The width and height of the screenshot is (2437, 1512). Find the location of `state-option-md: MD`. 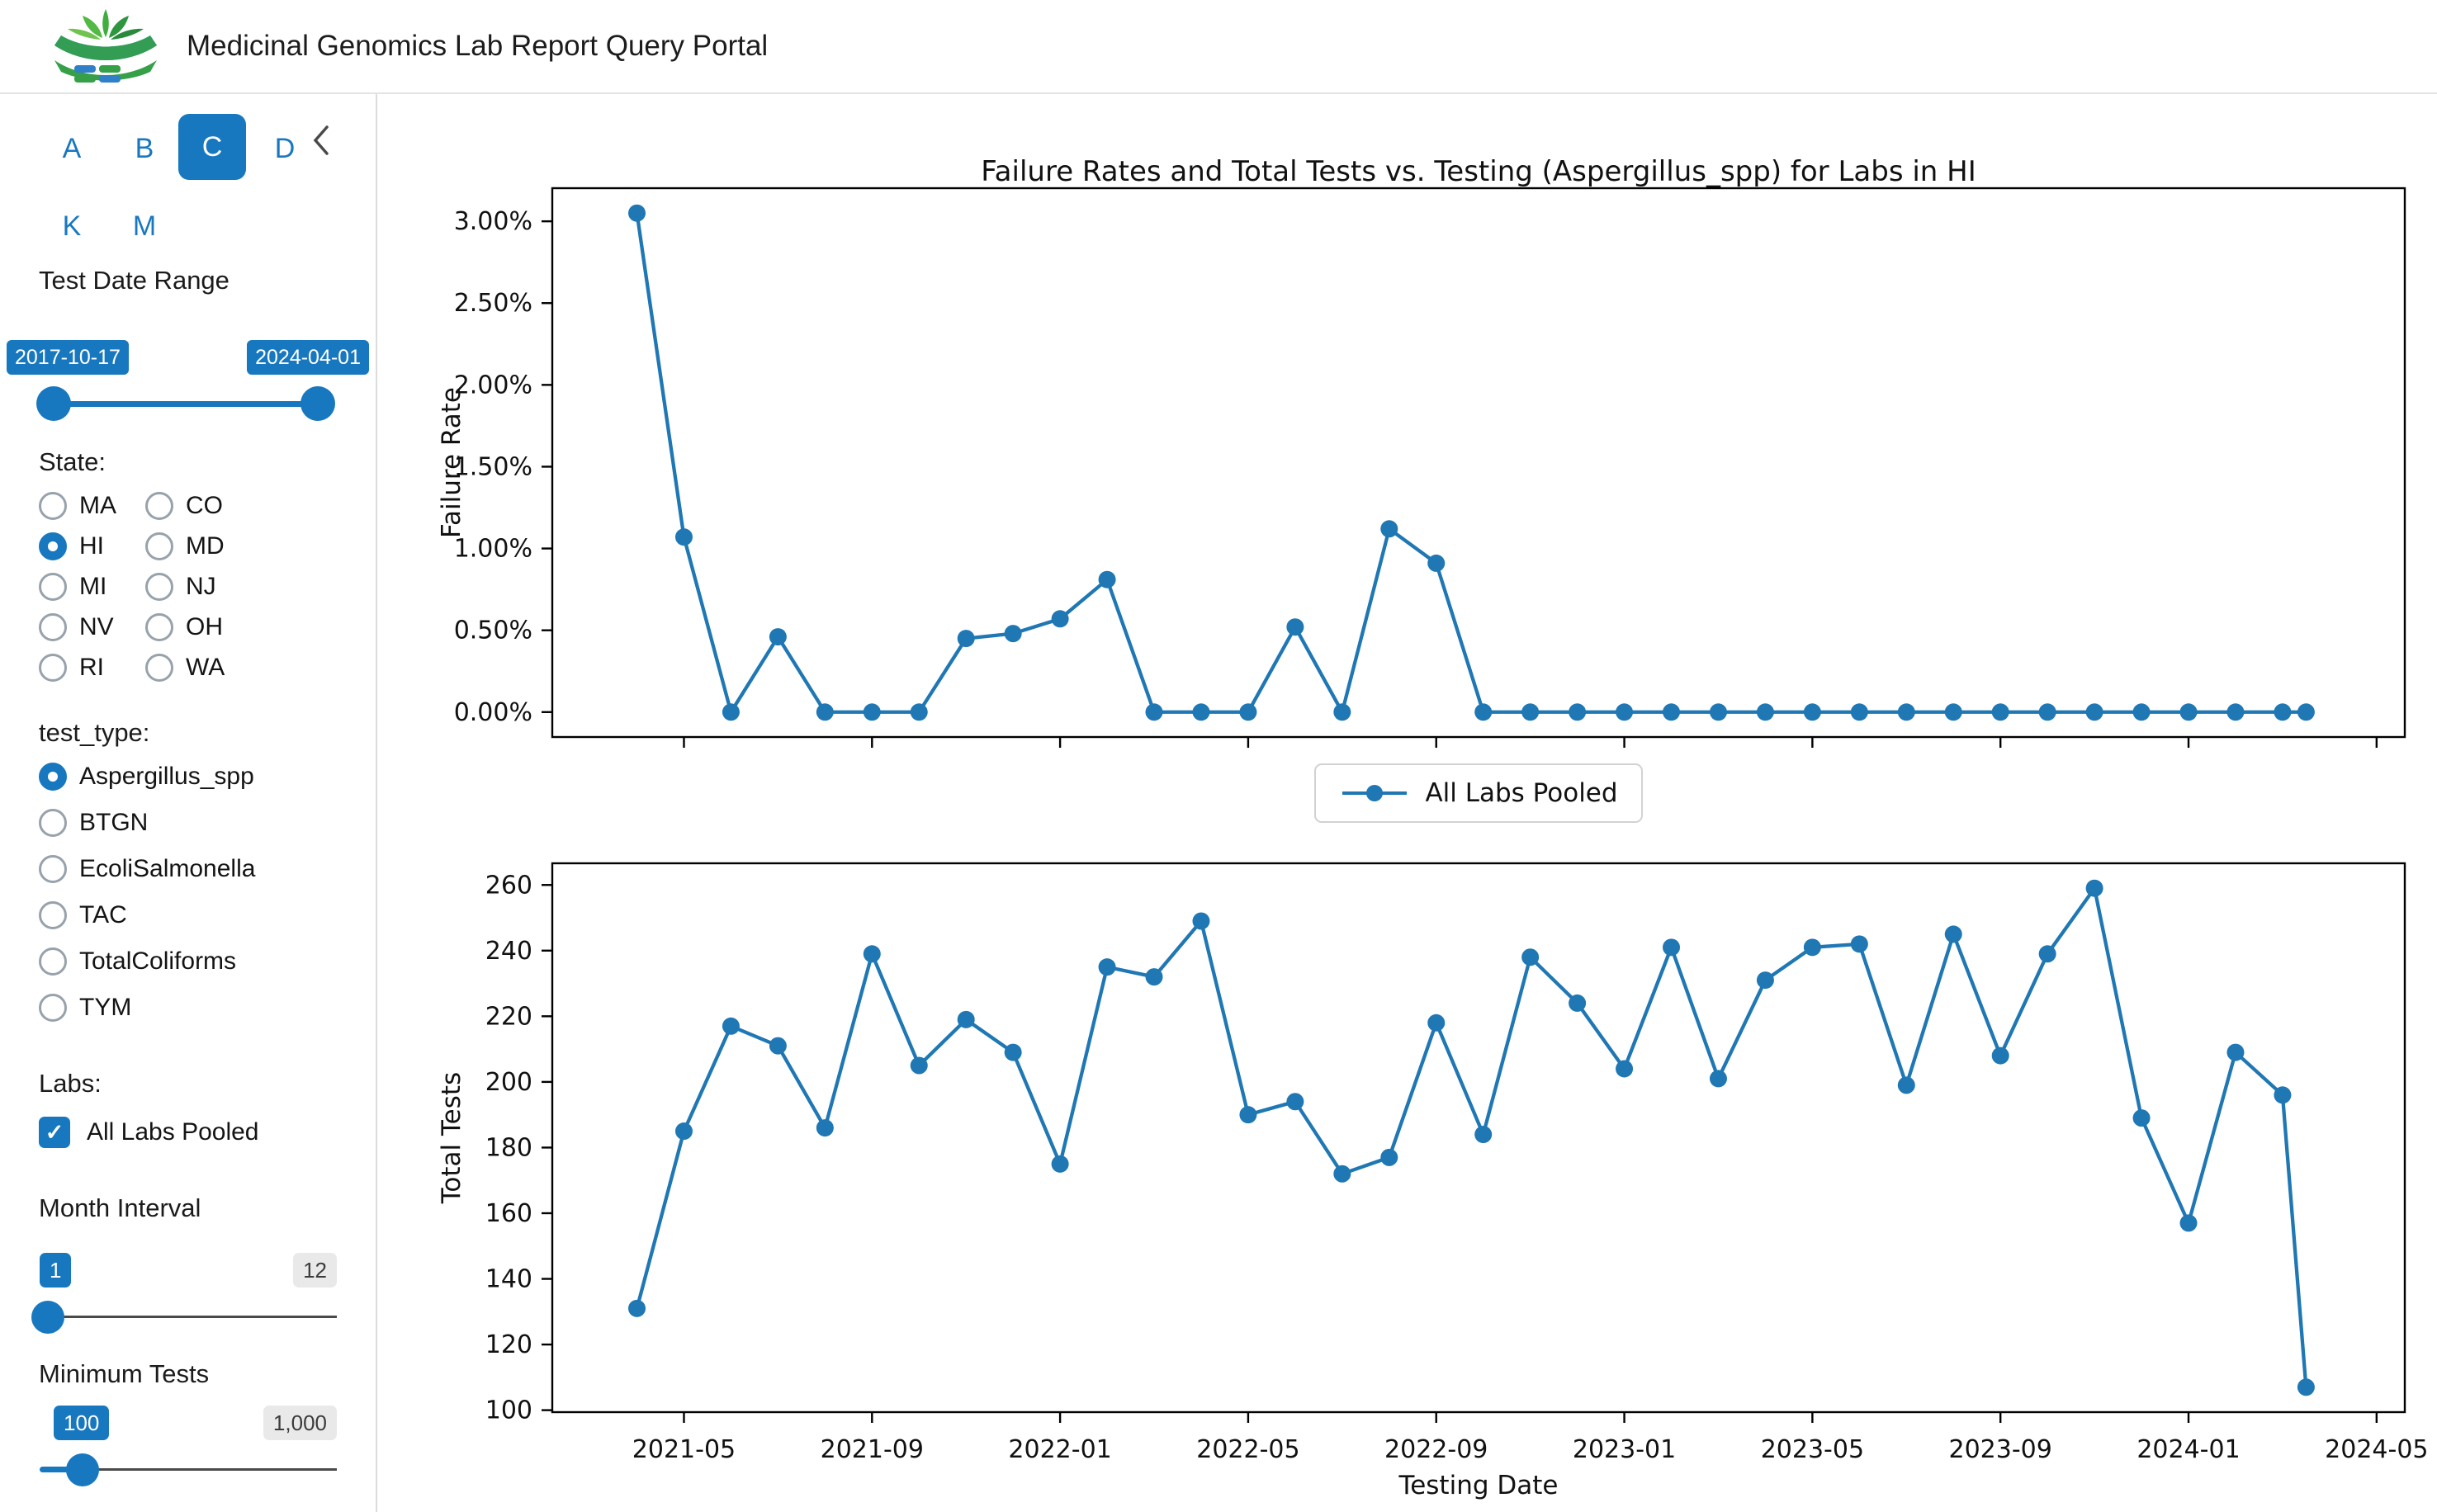

state-option-md: MD is located at coordinates (185, 546).